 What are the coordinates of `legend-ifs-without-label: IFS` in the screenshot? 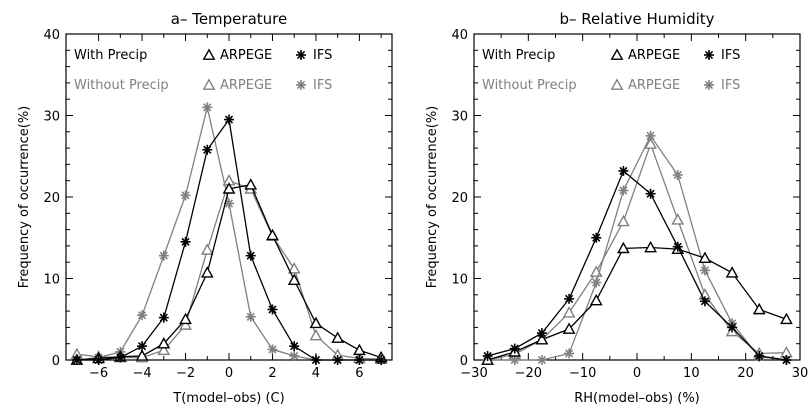 It's located at (730, 85).